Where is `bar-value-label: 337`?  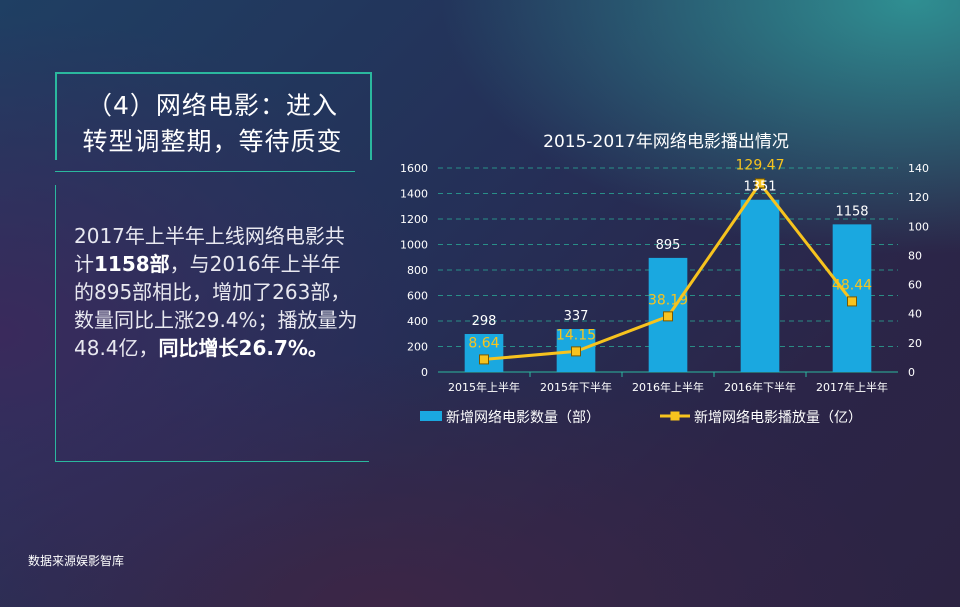 bar-value-label: 337 is located at coordinates (576, 316).